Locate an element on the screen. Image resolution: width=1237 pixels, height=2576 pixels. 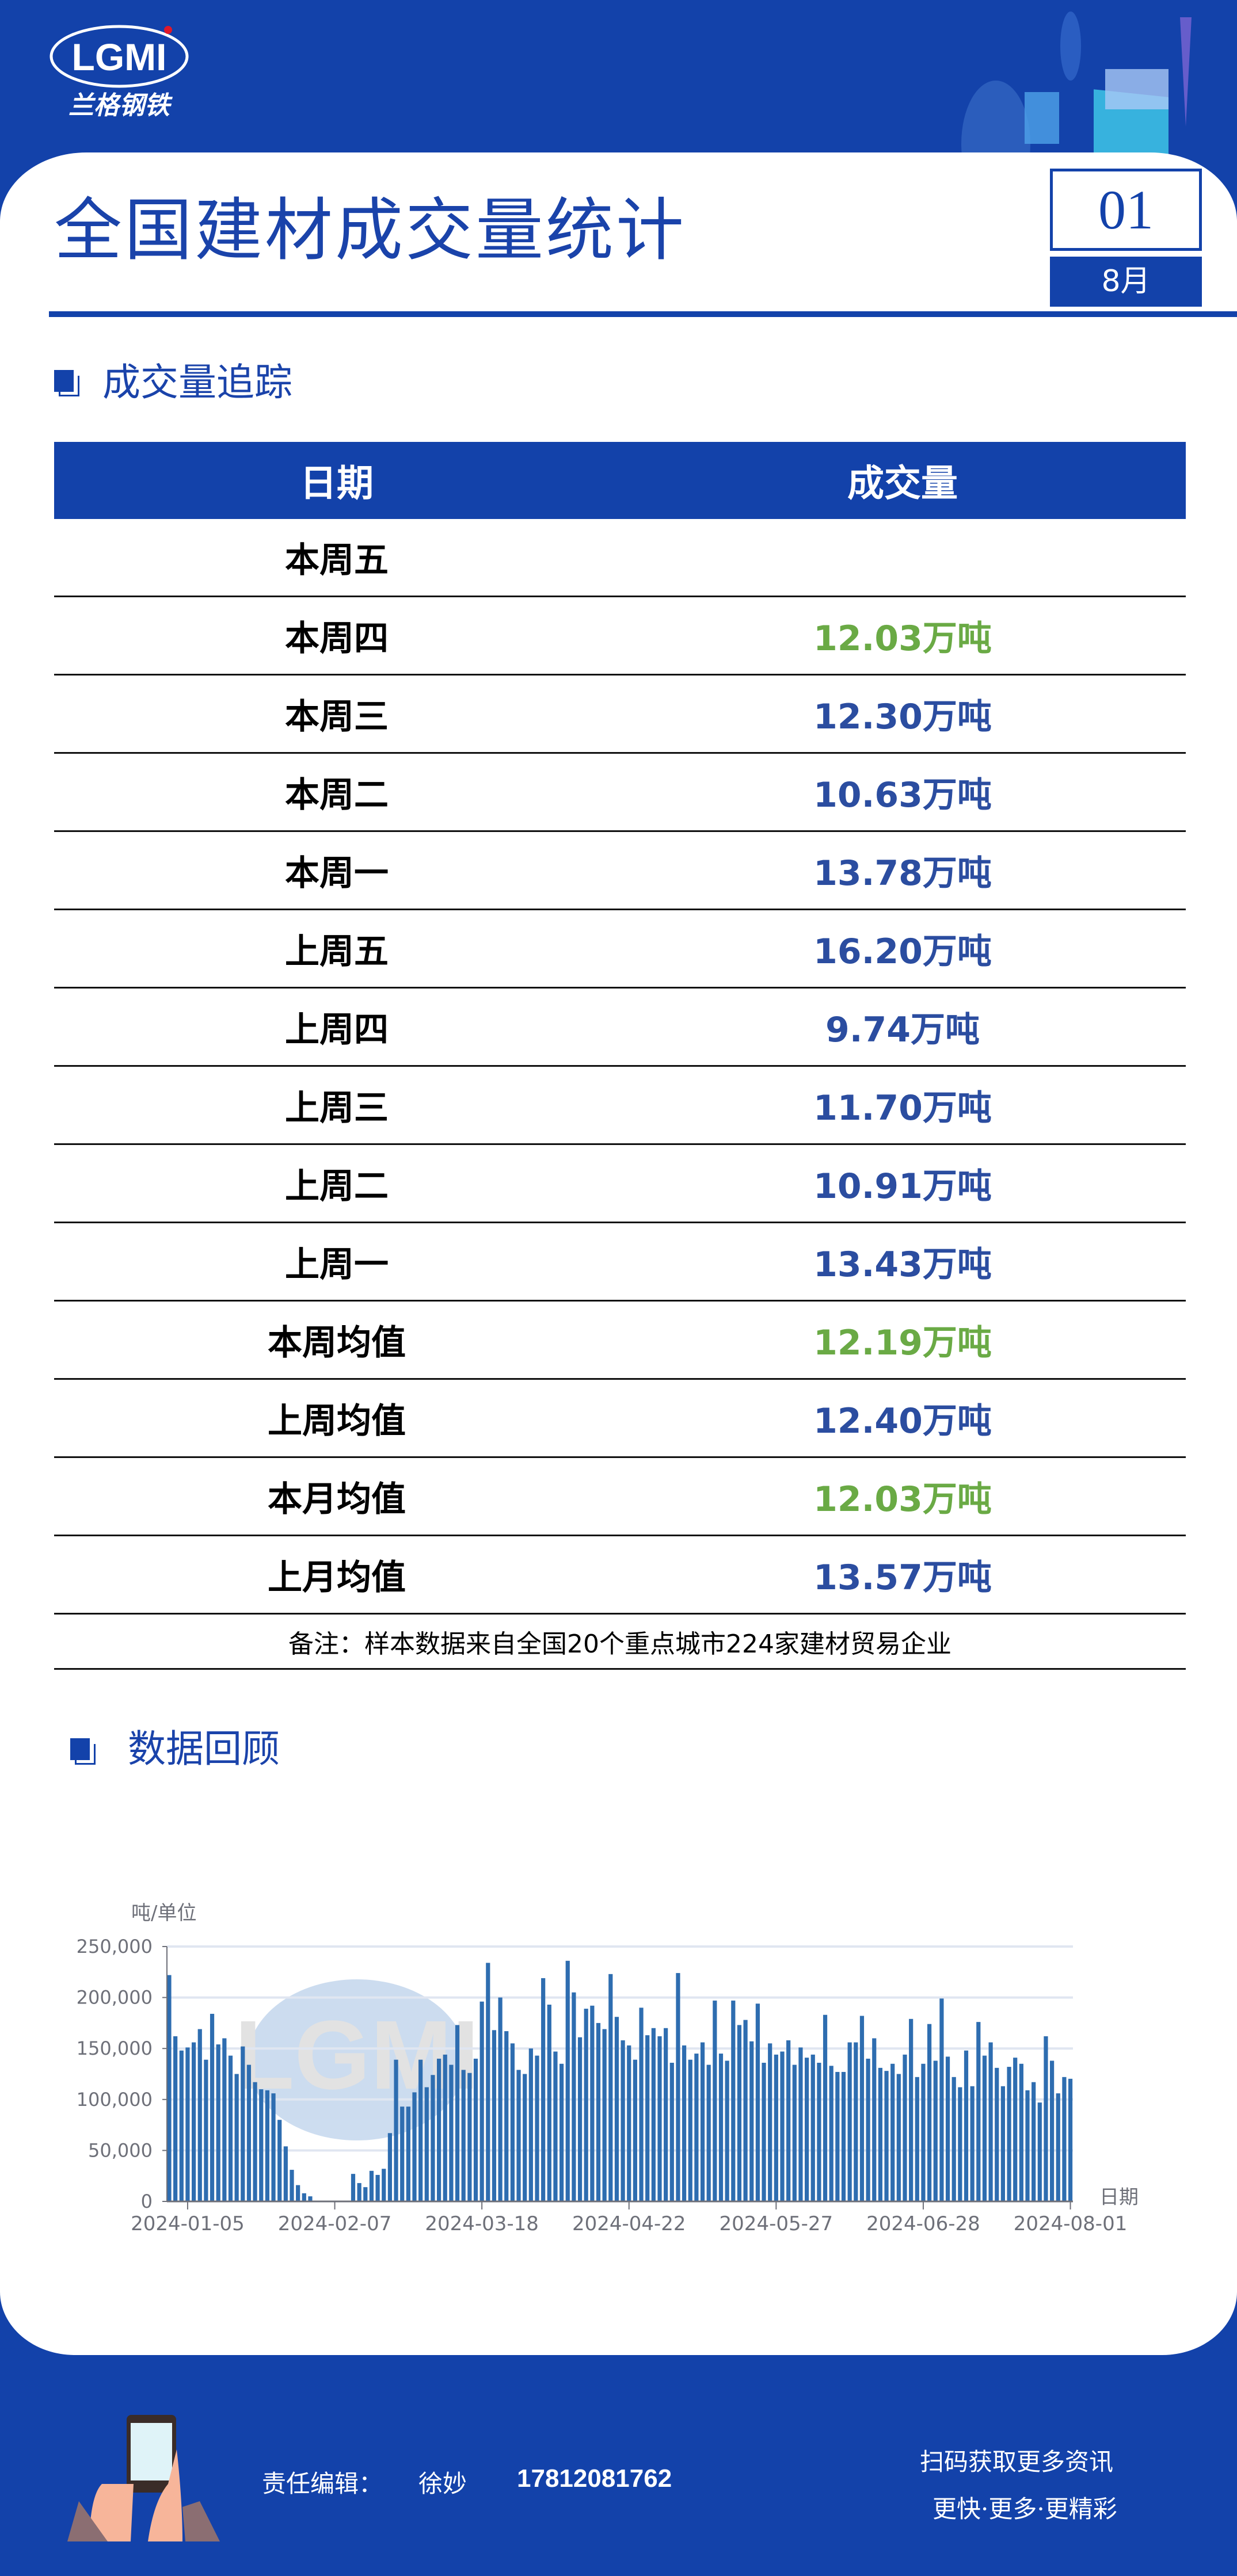
page-title: 全国建材成交量统计 is located at coordinates (370, 230).